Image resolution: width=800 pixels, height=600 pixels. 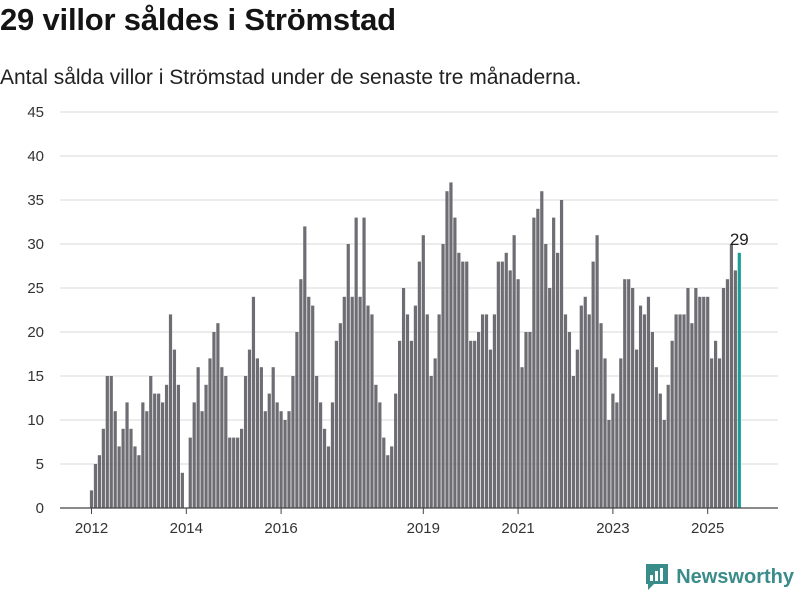 I want to click on x-tick-label: 2025, so click(x=707, y=528).